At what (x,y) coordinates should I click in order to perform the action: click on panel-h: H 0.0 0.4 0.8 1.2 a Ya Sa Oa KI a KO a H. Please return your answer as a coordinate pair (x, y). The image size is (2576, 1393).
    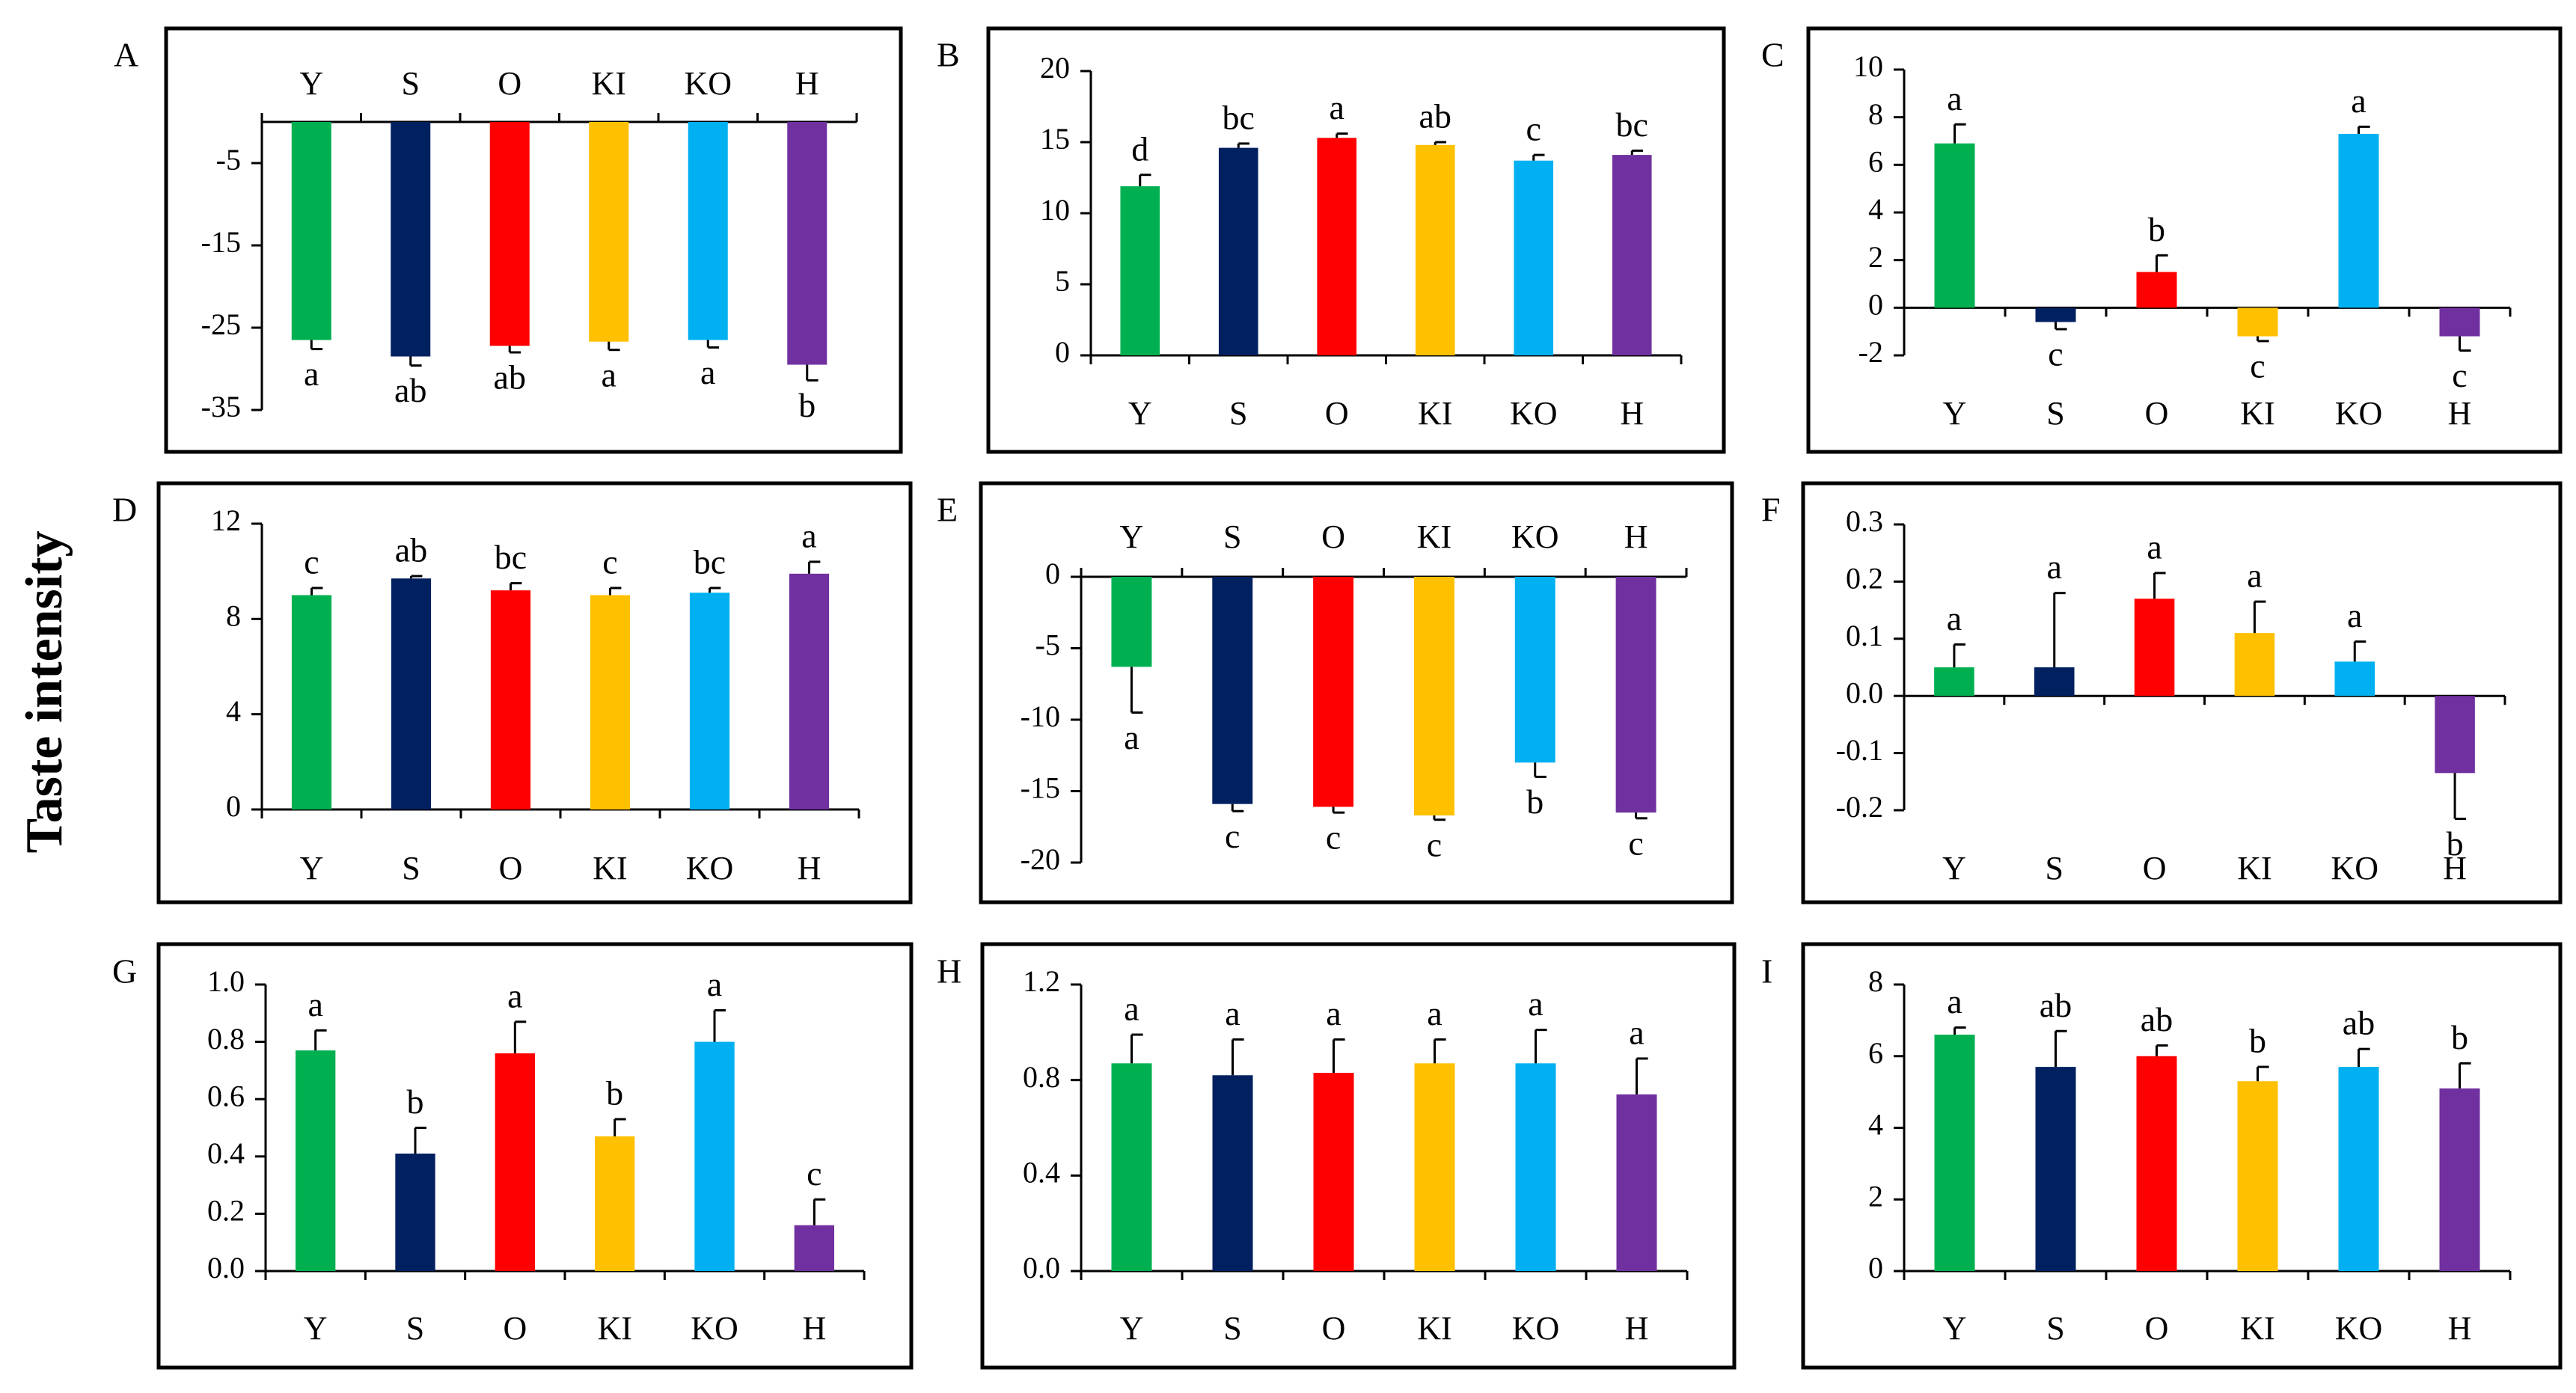
    Looking at the image, I should click on (1337, 1156).